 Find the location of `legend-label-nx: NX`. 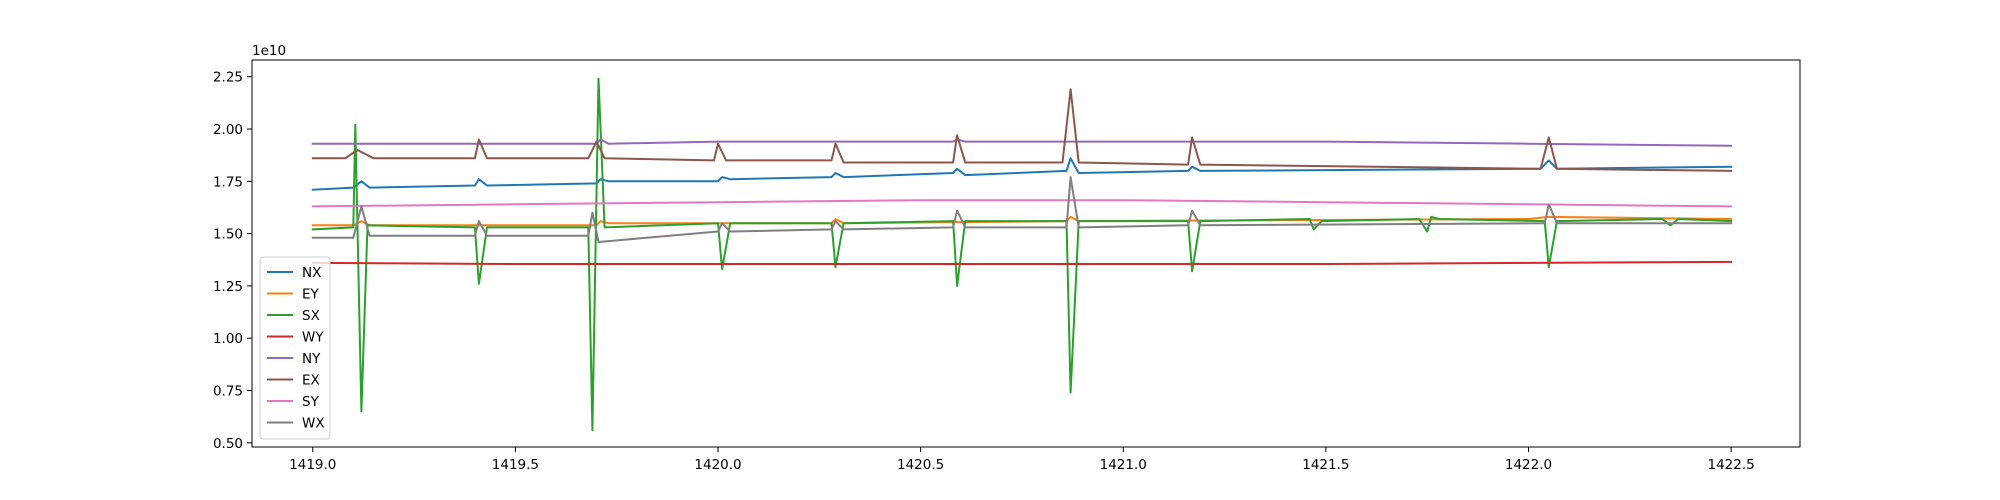

legend-label-nx: NX is located at coordinates (311, 273).